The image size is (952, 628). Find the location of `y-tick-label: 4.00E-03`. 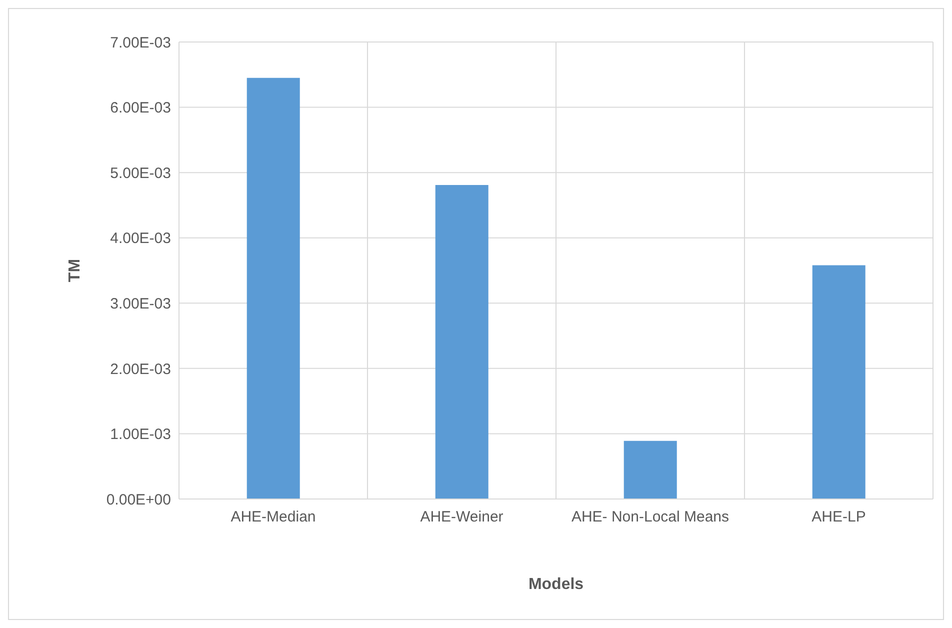

y-tick-label: 4.00E-03 is located at coordinates (140, 239).